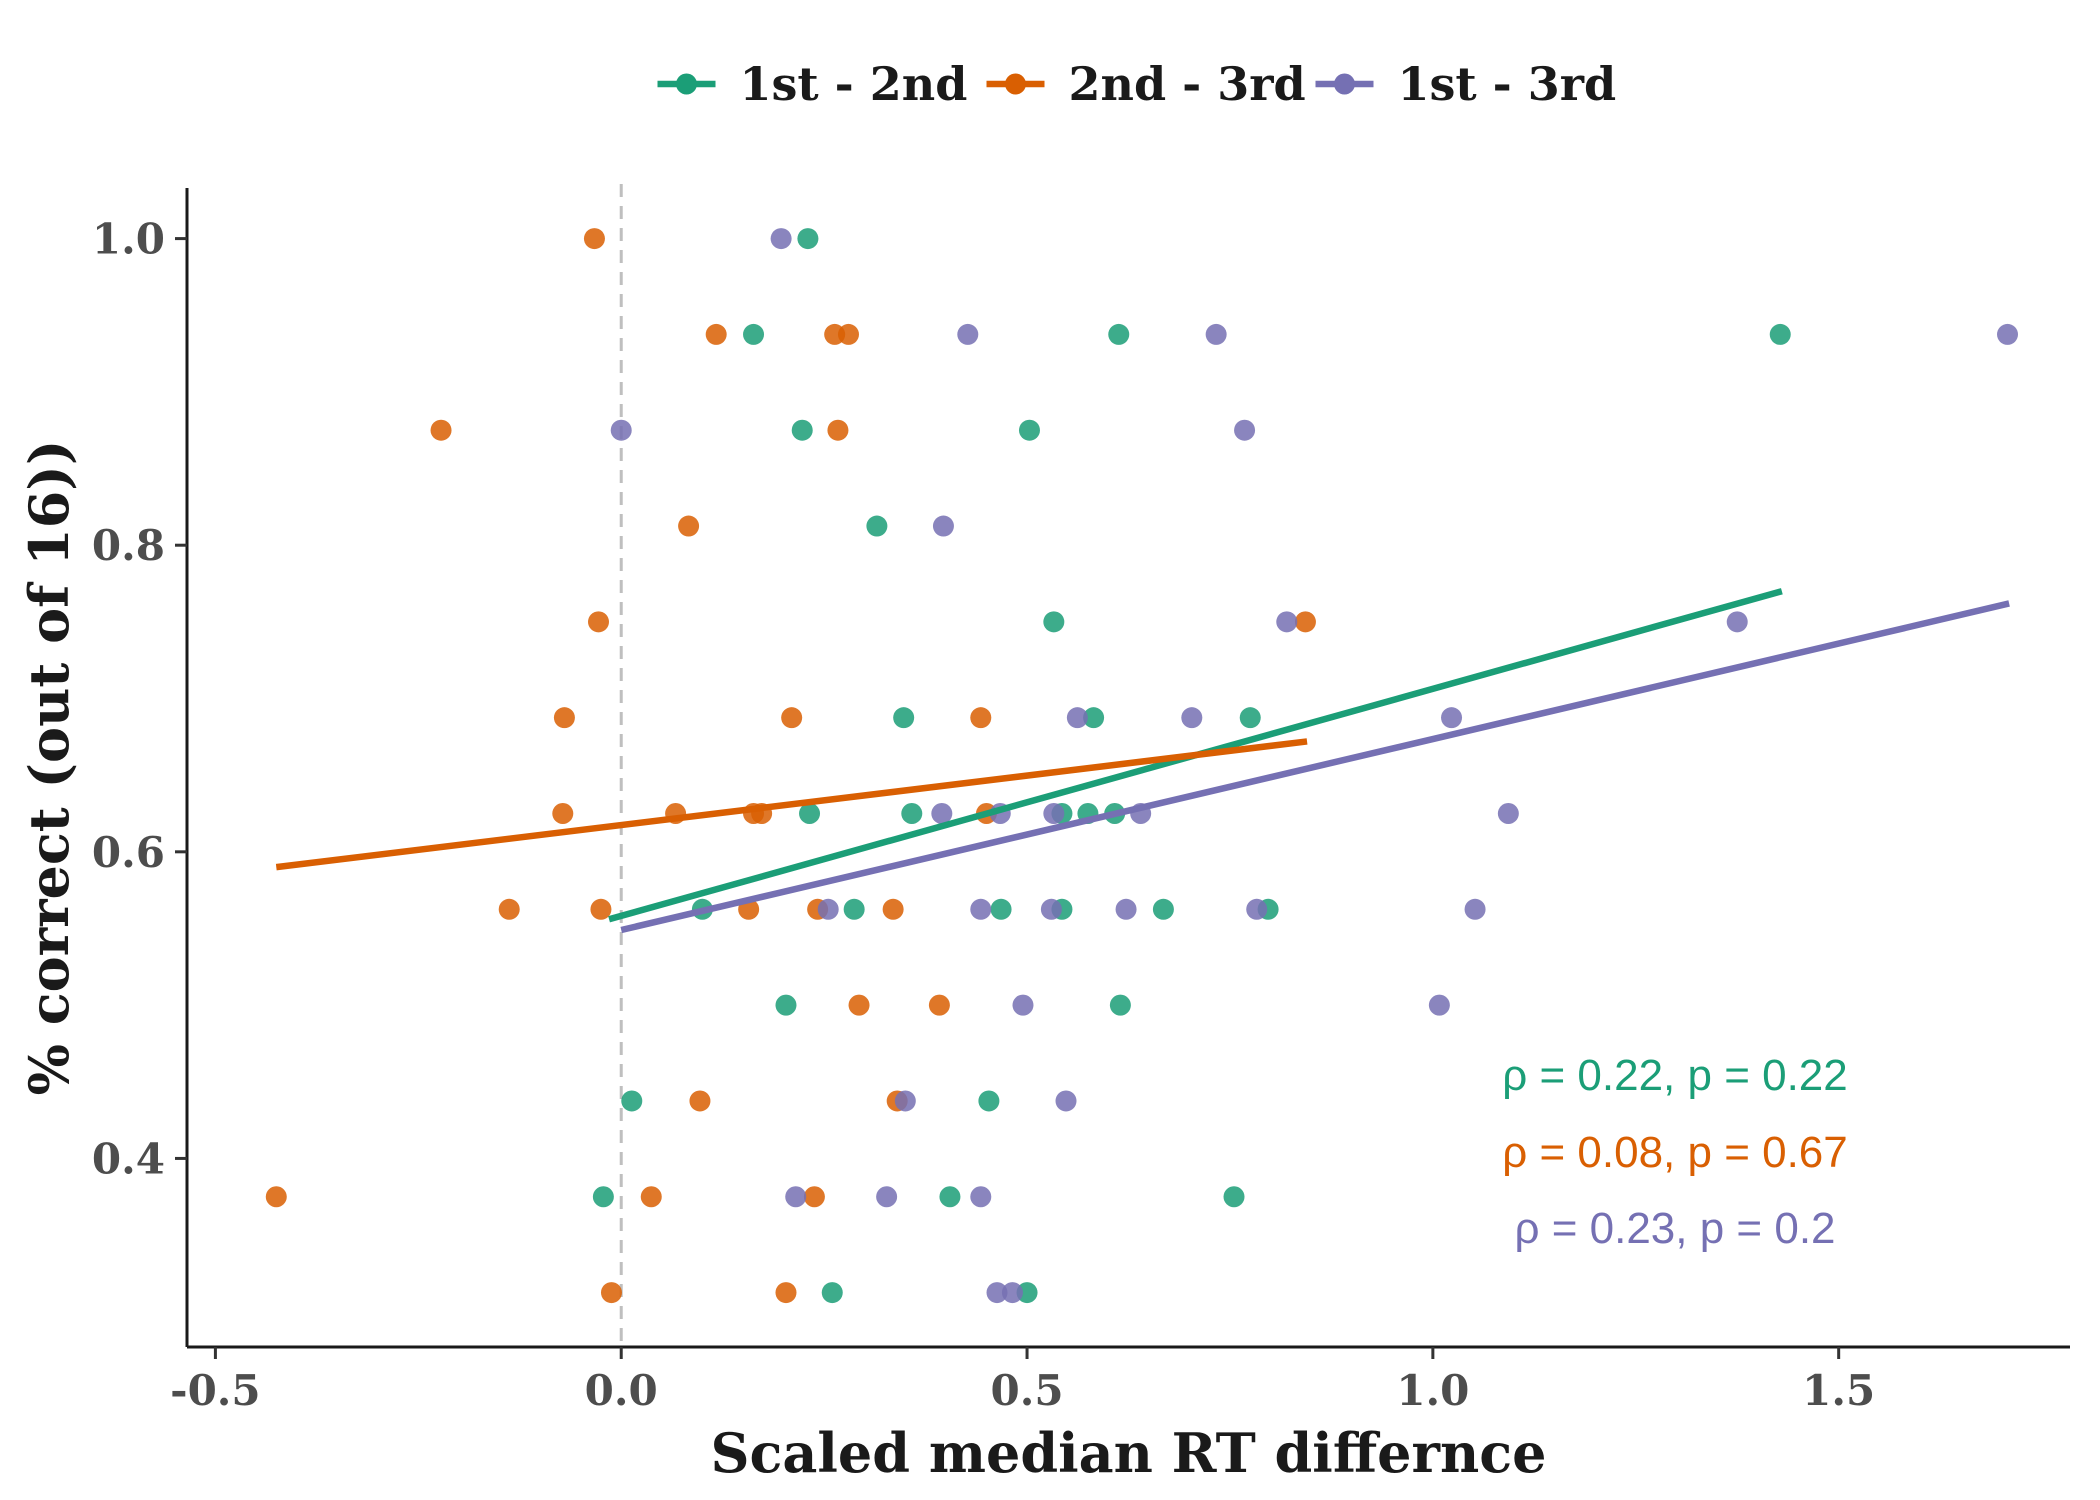 This screenshot has width=2100, height=1500. I want to click on legend-item-3: 1st - 3rd, so click(1466, 84).